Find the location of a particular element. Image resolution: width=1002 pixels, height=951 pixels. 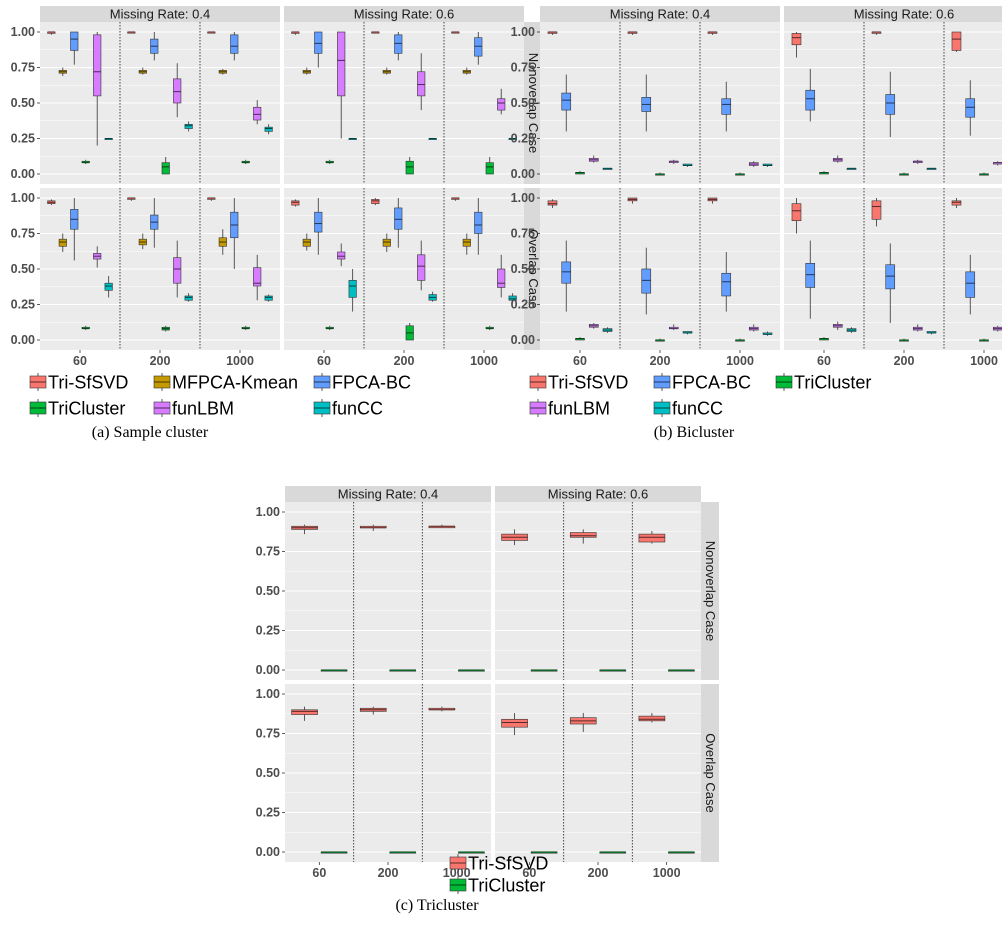

legend-key-fpcabc is located at coordinates (662, 382).